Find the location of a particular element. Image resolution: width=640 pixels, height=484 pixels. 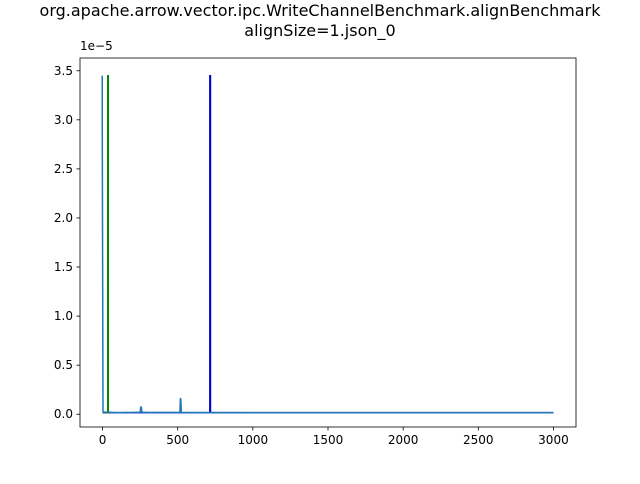

x-tick-label: 2000 is located at coordinates (403, 440).